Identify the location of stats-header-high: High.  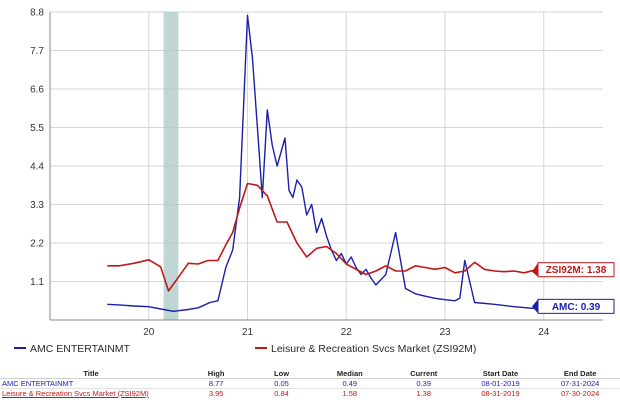
(216, 373).